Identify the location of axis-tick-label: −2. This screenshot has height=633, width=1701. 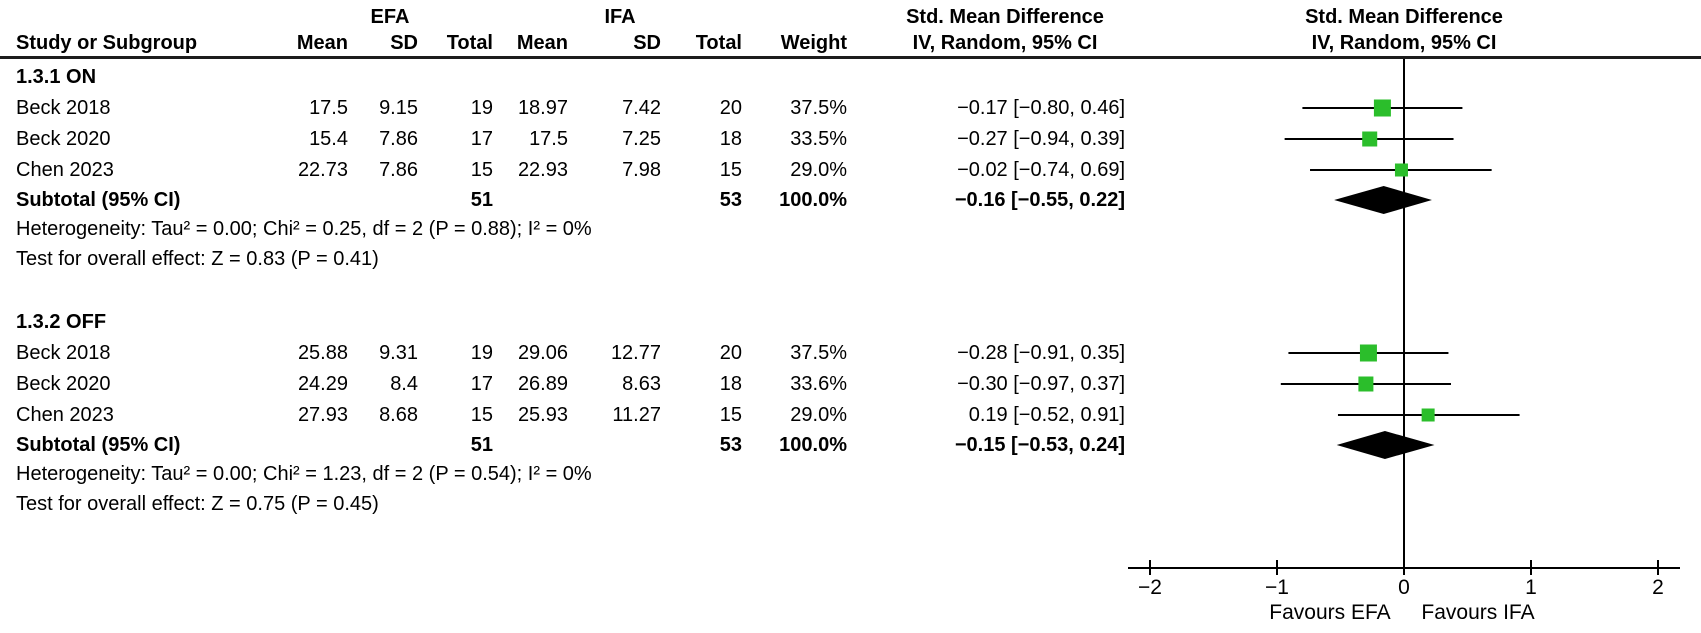
(1150, 587).